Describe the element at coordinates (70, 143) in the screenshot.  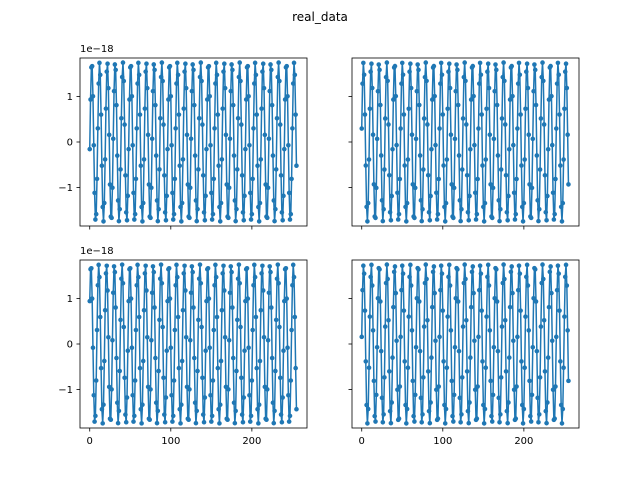
I see `y-tick-label: 0` at that location.